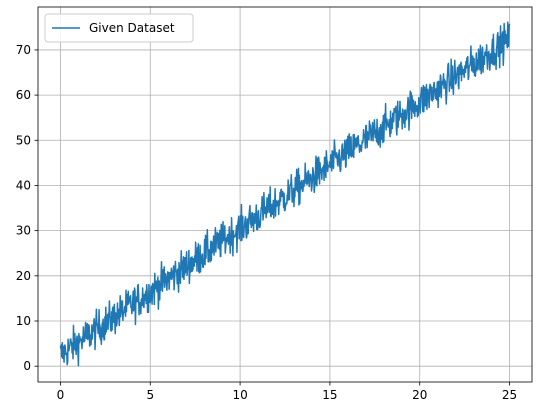 Image resolution: width=543 pixels, height=413 pixels. I want to click on x-tick-label-25: 25, so click(509, 395).